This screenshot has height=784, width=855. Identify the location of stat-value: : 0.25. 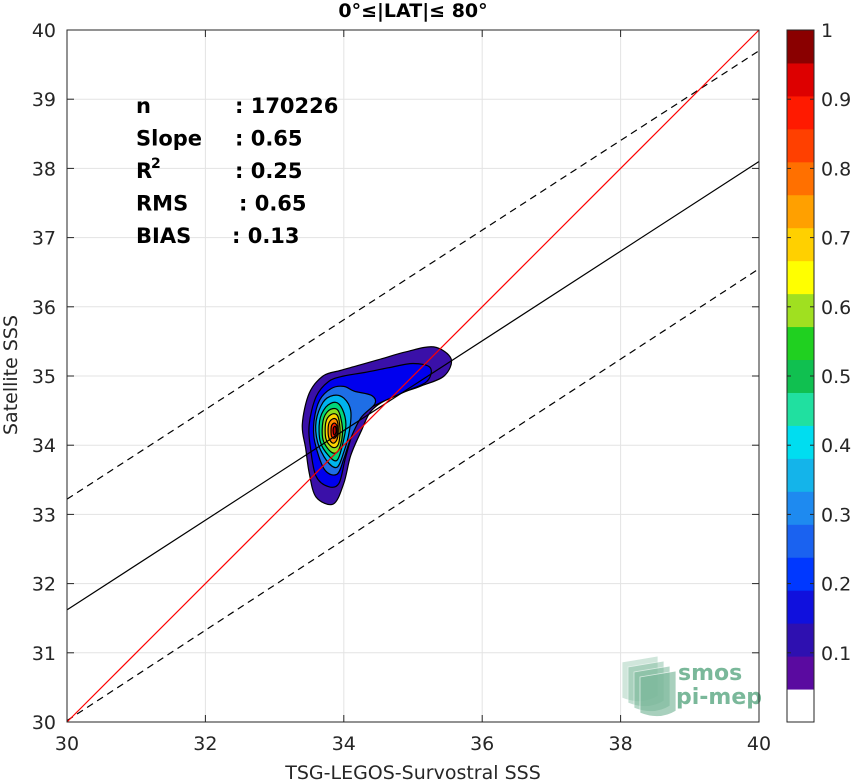
(269, 171).